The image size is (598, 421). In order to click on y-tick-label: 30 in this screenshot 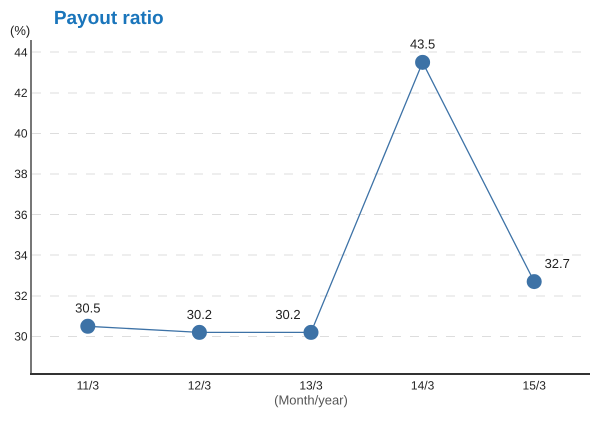, I will do `click(21, 337)`.